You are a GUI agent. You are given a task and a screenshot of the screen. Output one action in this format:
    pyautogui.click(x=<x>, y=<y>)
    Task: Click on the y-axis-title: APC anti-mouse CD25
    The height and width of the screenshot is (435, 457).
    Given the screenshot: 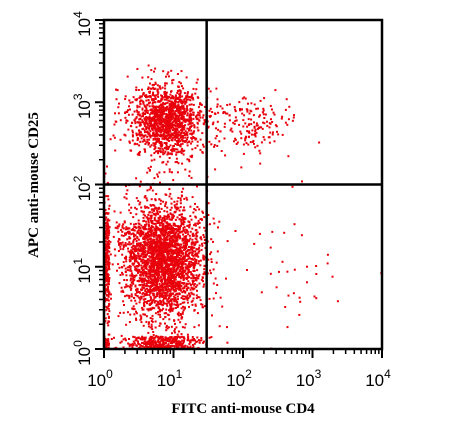 What is the action you would take?
    pyautogui.click(x=34, y=185)
    